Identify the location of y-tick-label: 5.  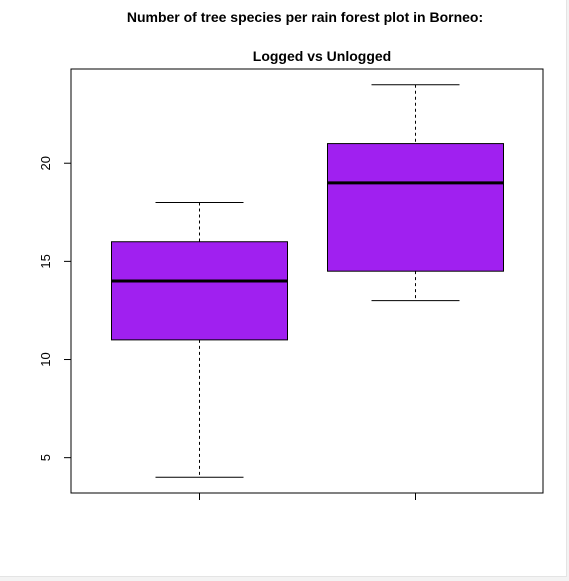
(45, 457).